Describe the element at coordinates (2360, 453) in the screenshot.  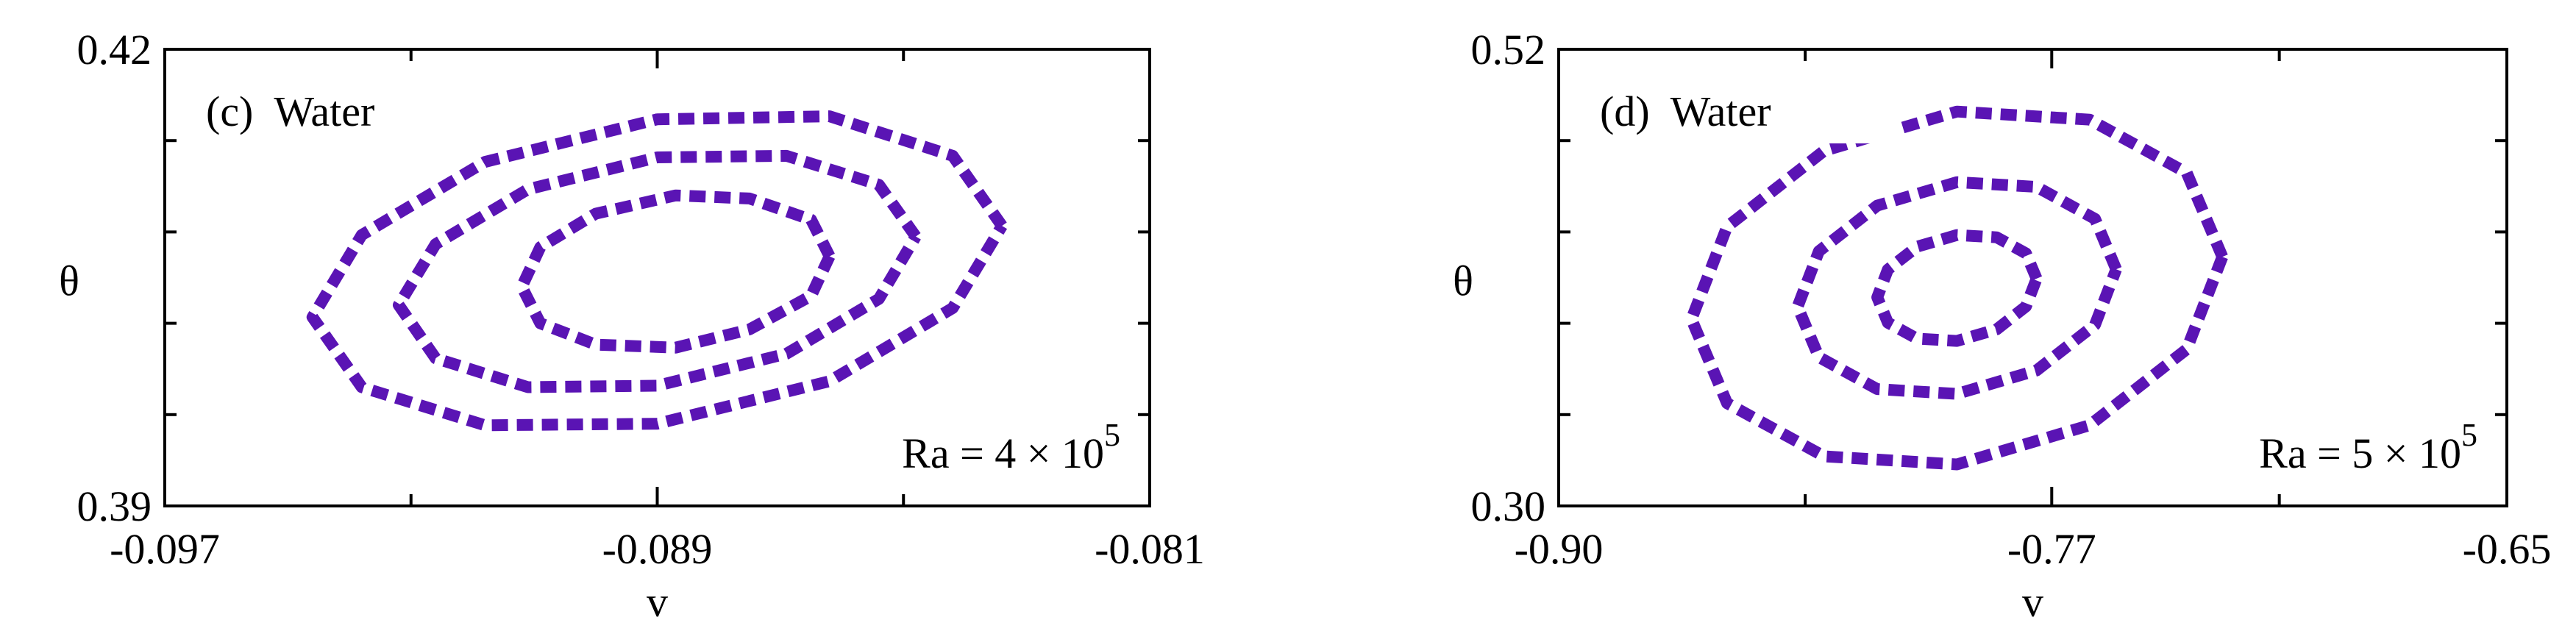
I see `annotation-text: Ra = 5 × 10` at that location.